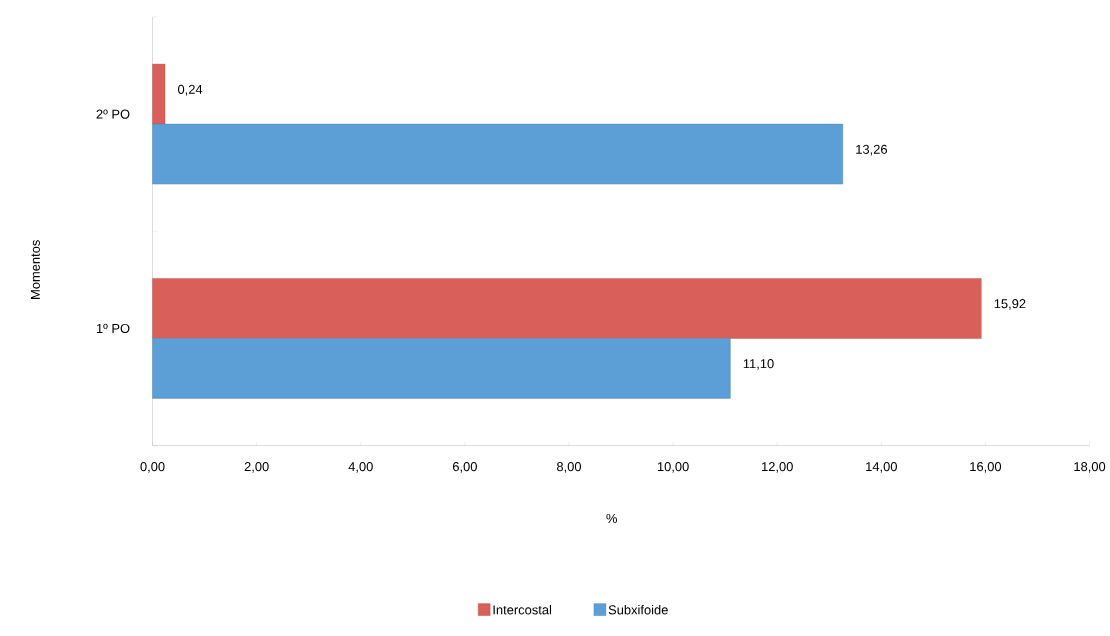 The width and height of the screenshot is (1110, 636). What do you see at coordinates (758, 364) in the screenshot?
I see `data-label: 11,10` at bounding box center [758, 364].